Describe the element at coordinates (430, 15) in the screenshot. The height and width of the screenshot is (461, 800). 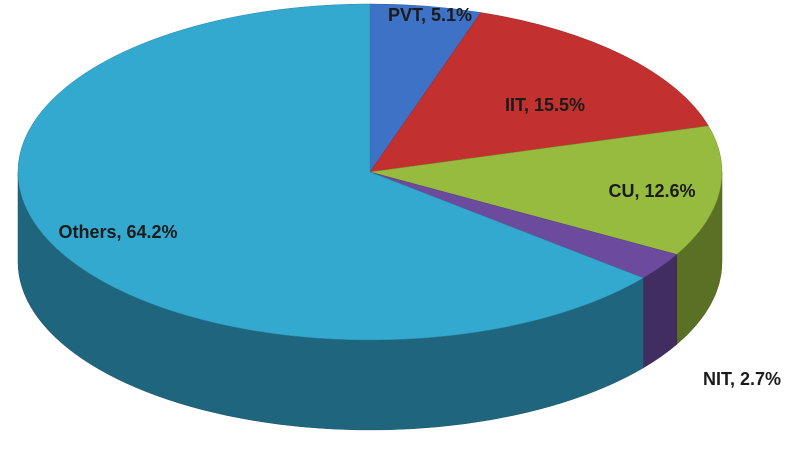
I see `data-label: PVT, 5.1%` at that location.